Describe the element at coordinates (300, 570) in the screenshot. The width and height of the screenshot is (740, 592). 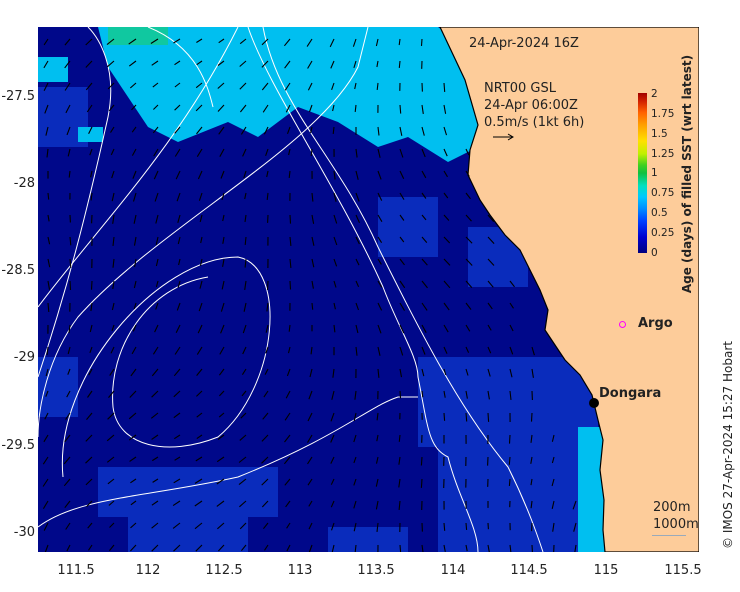
I see `x-tick-label: 113` at that location.